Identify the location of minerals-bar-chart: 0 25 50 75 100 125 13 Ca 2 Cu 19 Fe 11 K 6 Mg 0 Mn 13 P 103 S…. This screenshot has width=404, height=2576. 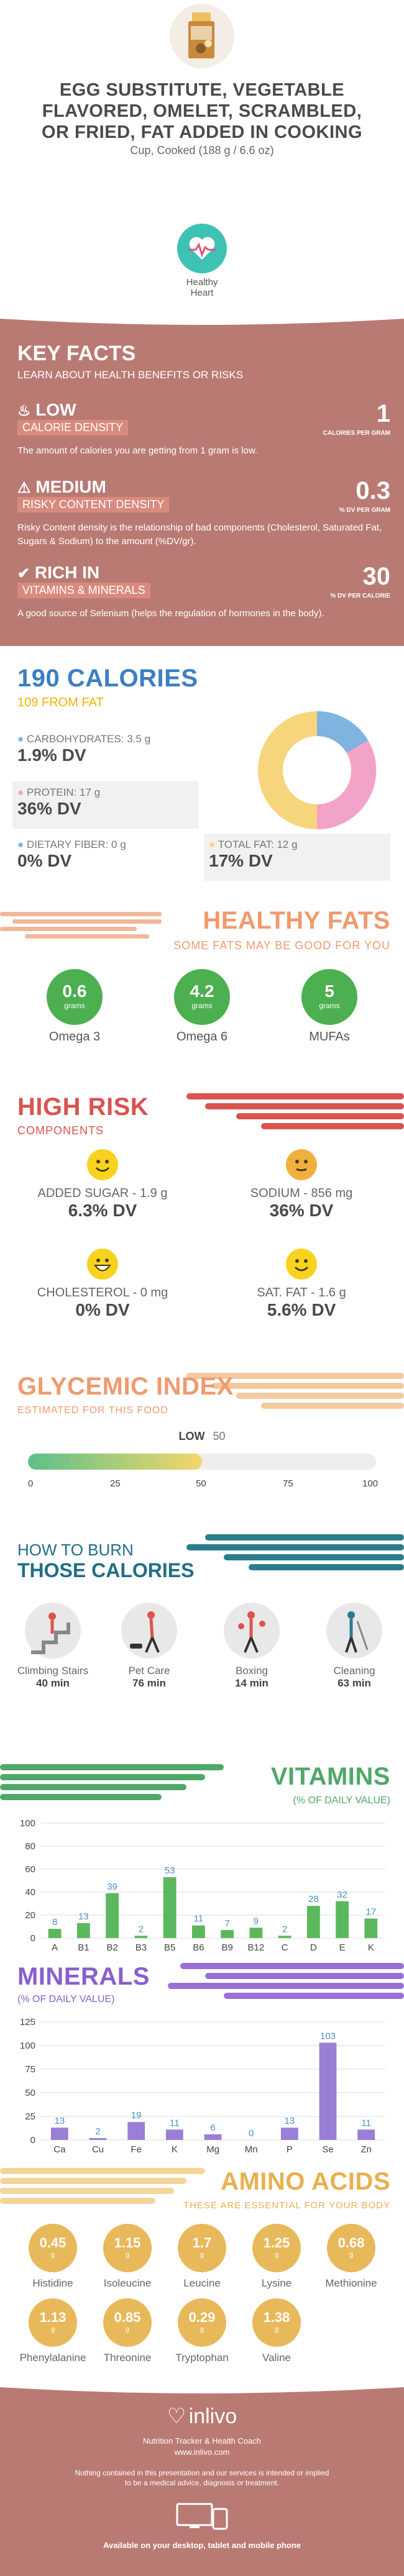
(202, 2086).